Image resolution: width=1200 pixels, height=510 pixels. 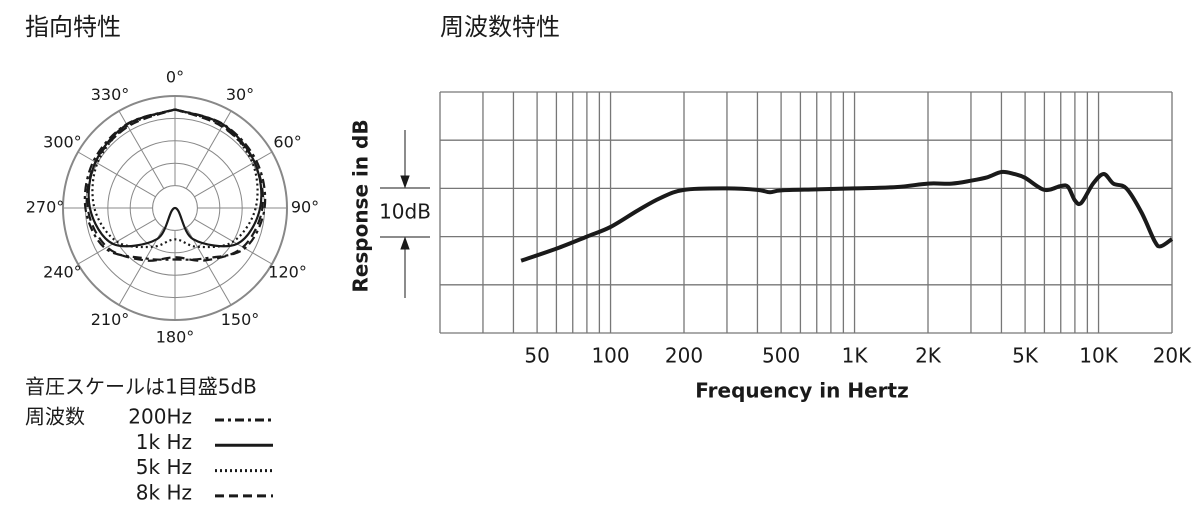 I want to click on annotation-arrows, so click(x=405, y=214).